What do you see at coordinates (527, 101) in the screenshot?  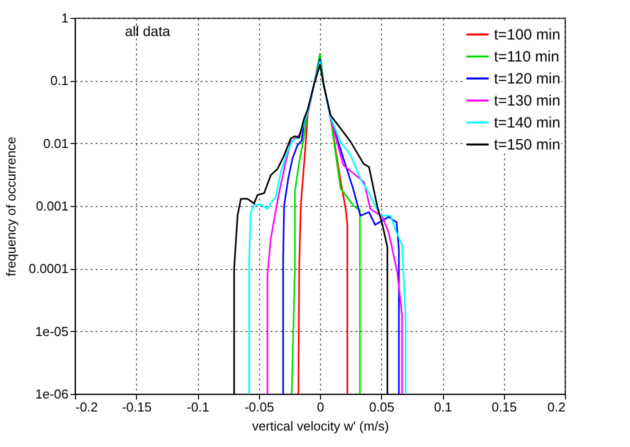 I see `legend-label: t=130 min` at bounding box center [527, 101].